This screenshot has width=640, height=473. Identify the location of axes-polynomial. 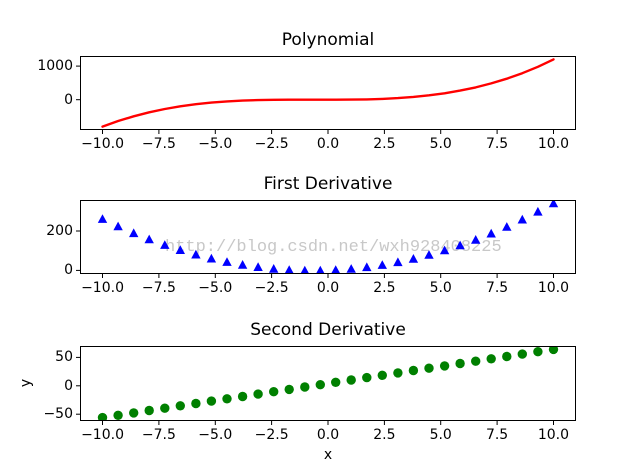
(326, 95).